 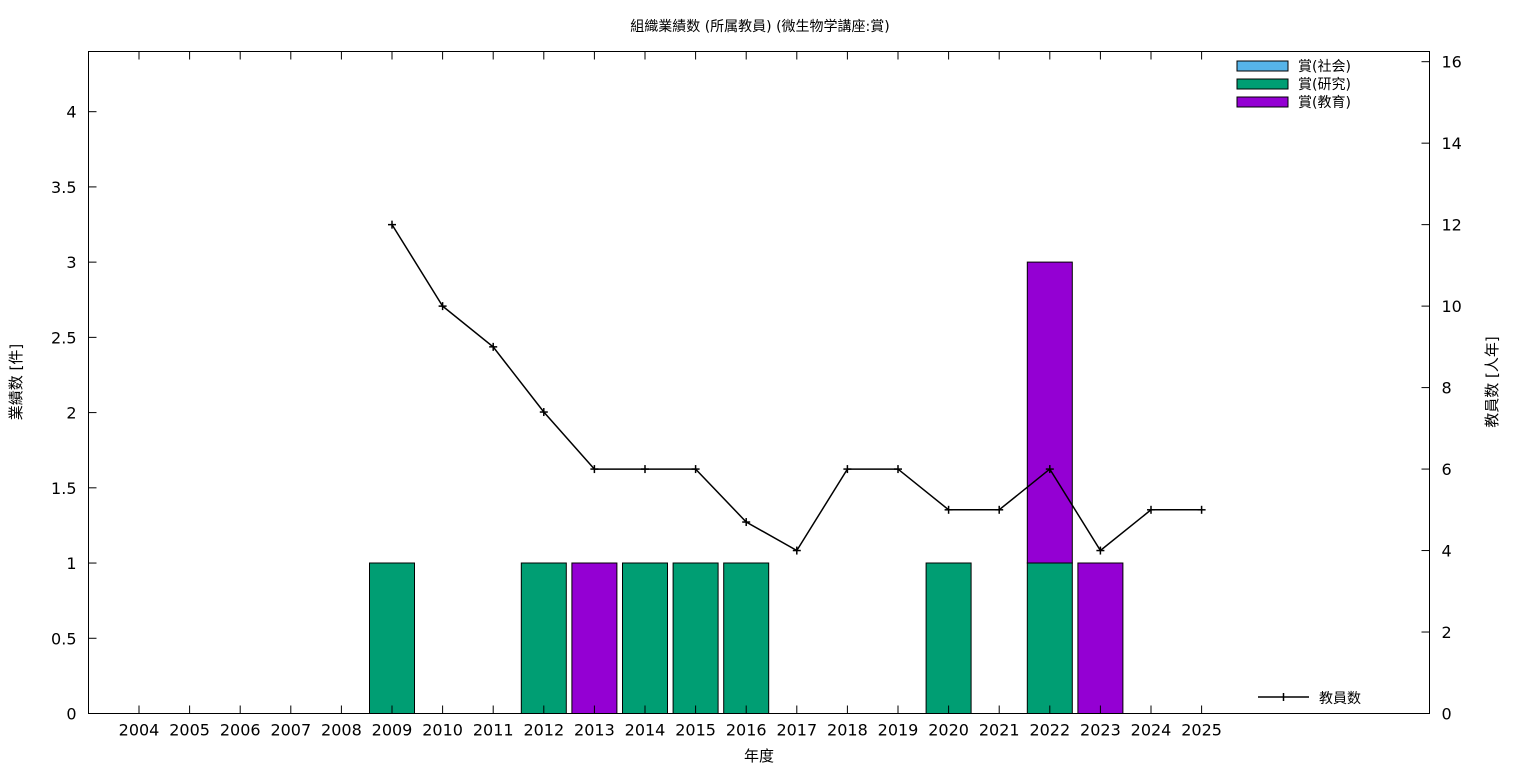 What do you see at coordinates (695, 730) in the screenshot?
I see `x-tick-label-2015: 2015` at bounding box center [695, 730].